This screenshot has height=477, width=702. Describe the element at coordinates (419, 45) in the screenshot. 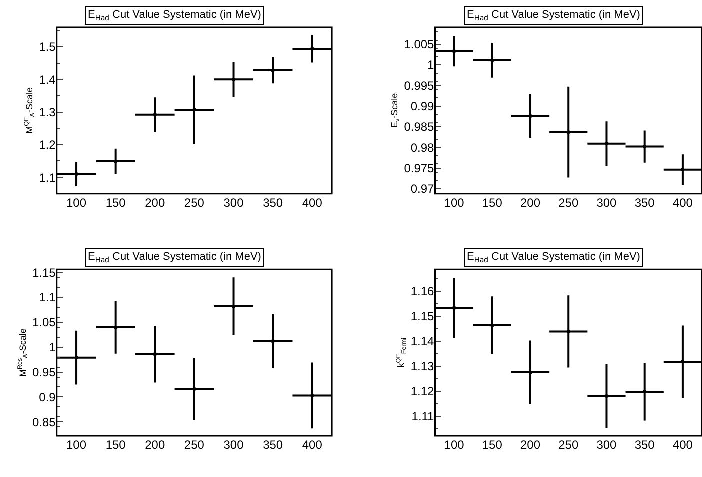

I see `y-tick-label: 1.005` at that location.